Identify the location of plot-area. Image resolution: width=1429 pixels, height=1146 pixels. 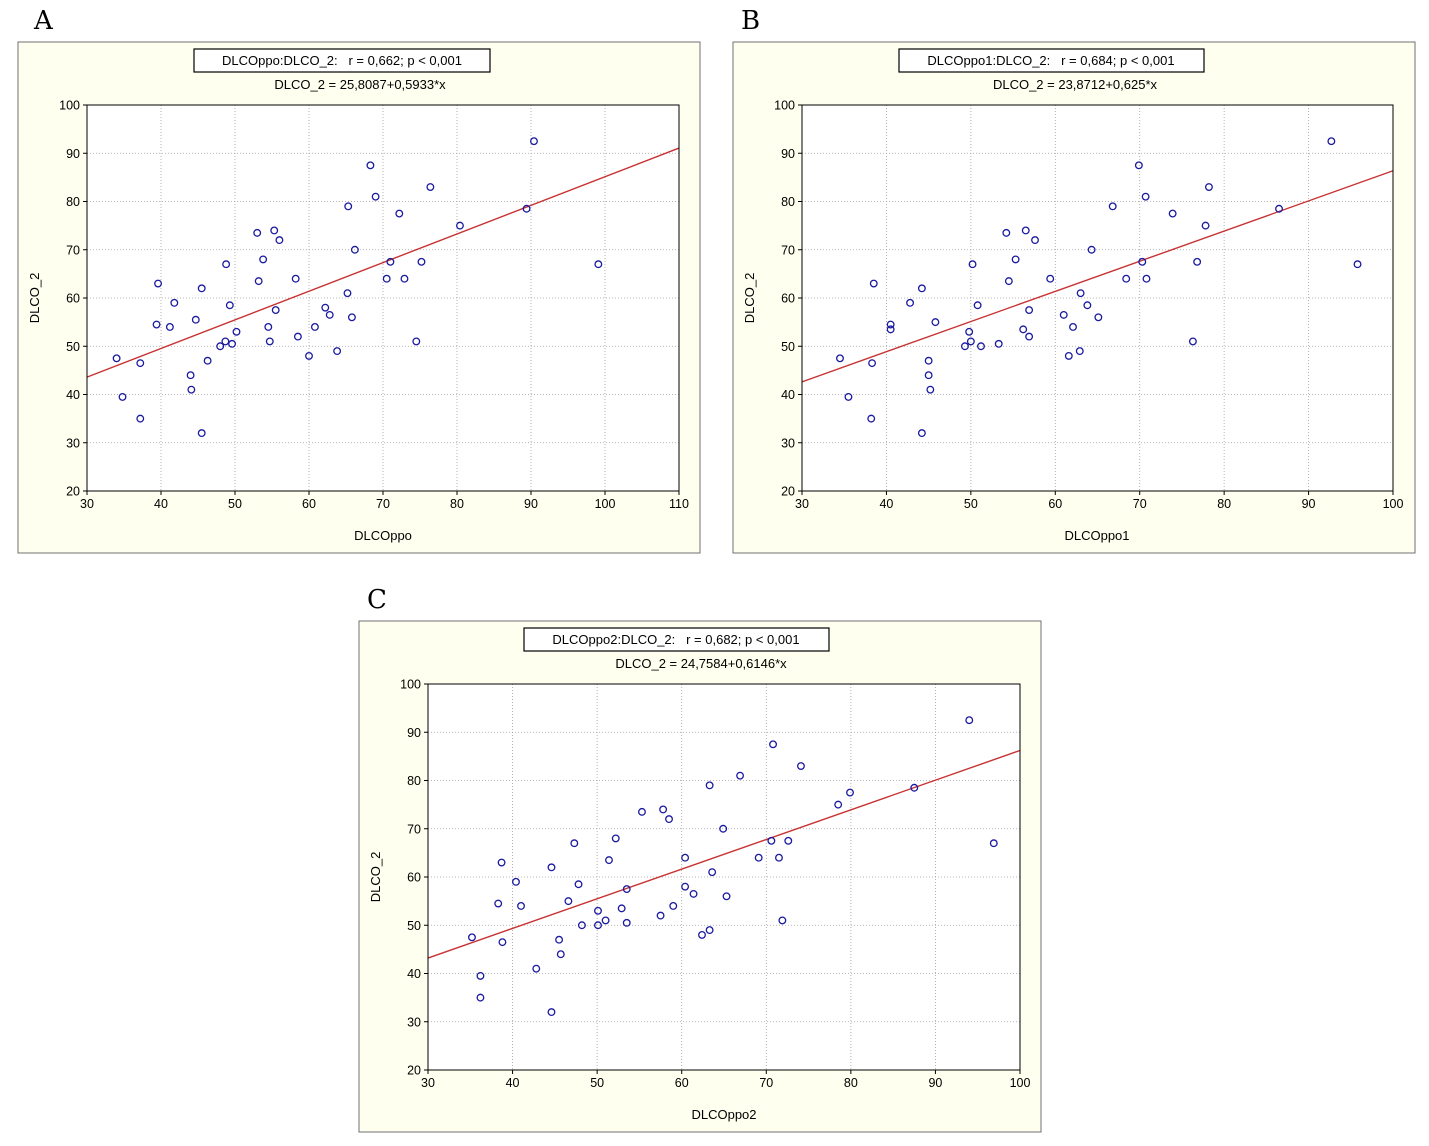
(1097, 298).